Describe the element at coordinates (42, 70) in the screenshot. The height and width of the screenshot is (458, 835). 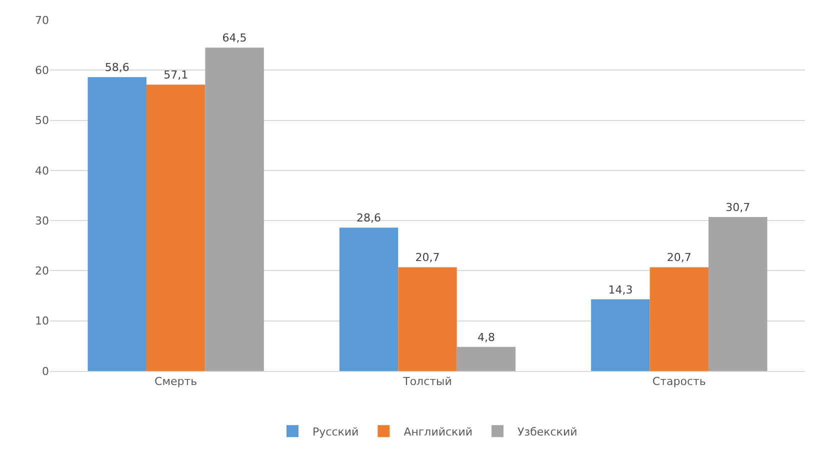
I see `y-tick-label: 60` at that location.